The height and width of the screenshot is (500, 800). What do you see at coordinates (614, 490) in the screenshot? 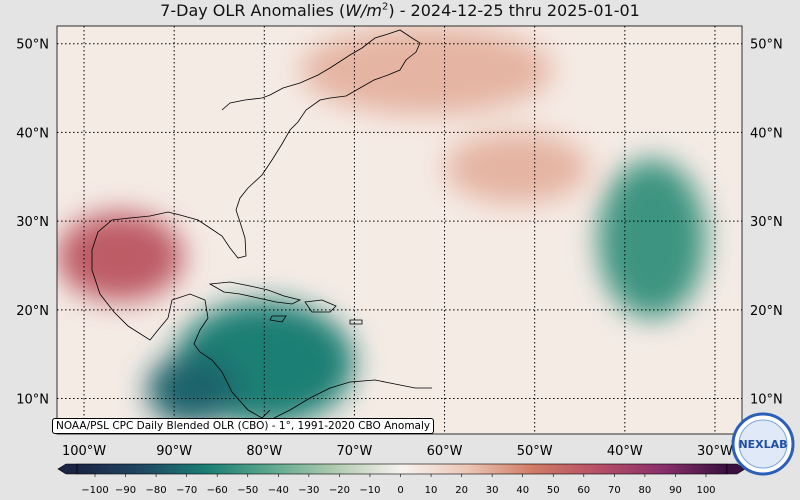
I see `colorbar-tick-label: 70` at bounding box center [614, 490].